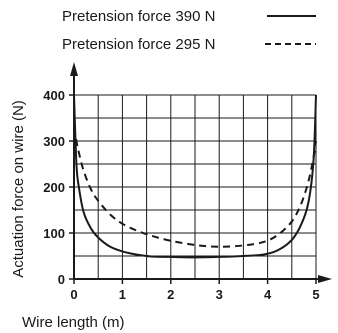  Describe the element at coordinates (195, 290) in the screenshot. I see `x-tick-labels: 0 1 2 3 4 5` at that location.